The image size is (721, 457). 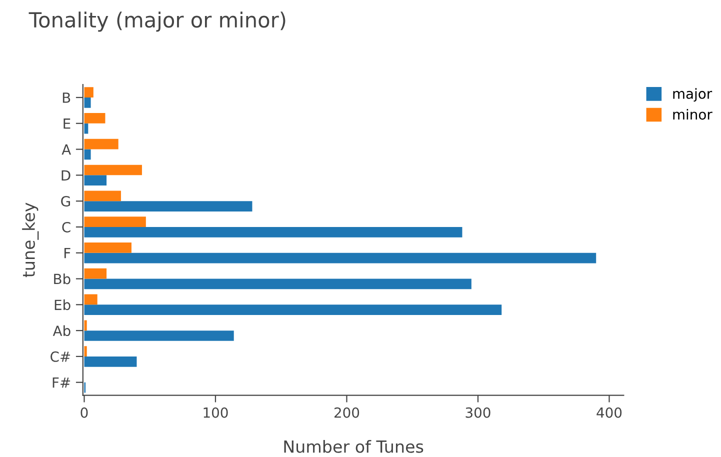 What do you see at coordinates (67, 253) in the screenshot?
I see `y-tick-label: F` at bounding box center [67, 253].